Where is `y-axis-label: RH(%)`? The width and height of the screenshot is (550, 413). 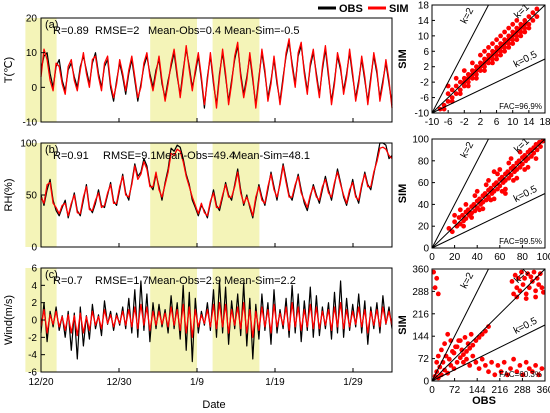
y-axis-label: RH(%) is located at coordinates (9, 195).